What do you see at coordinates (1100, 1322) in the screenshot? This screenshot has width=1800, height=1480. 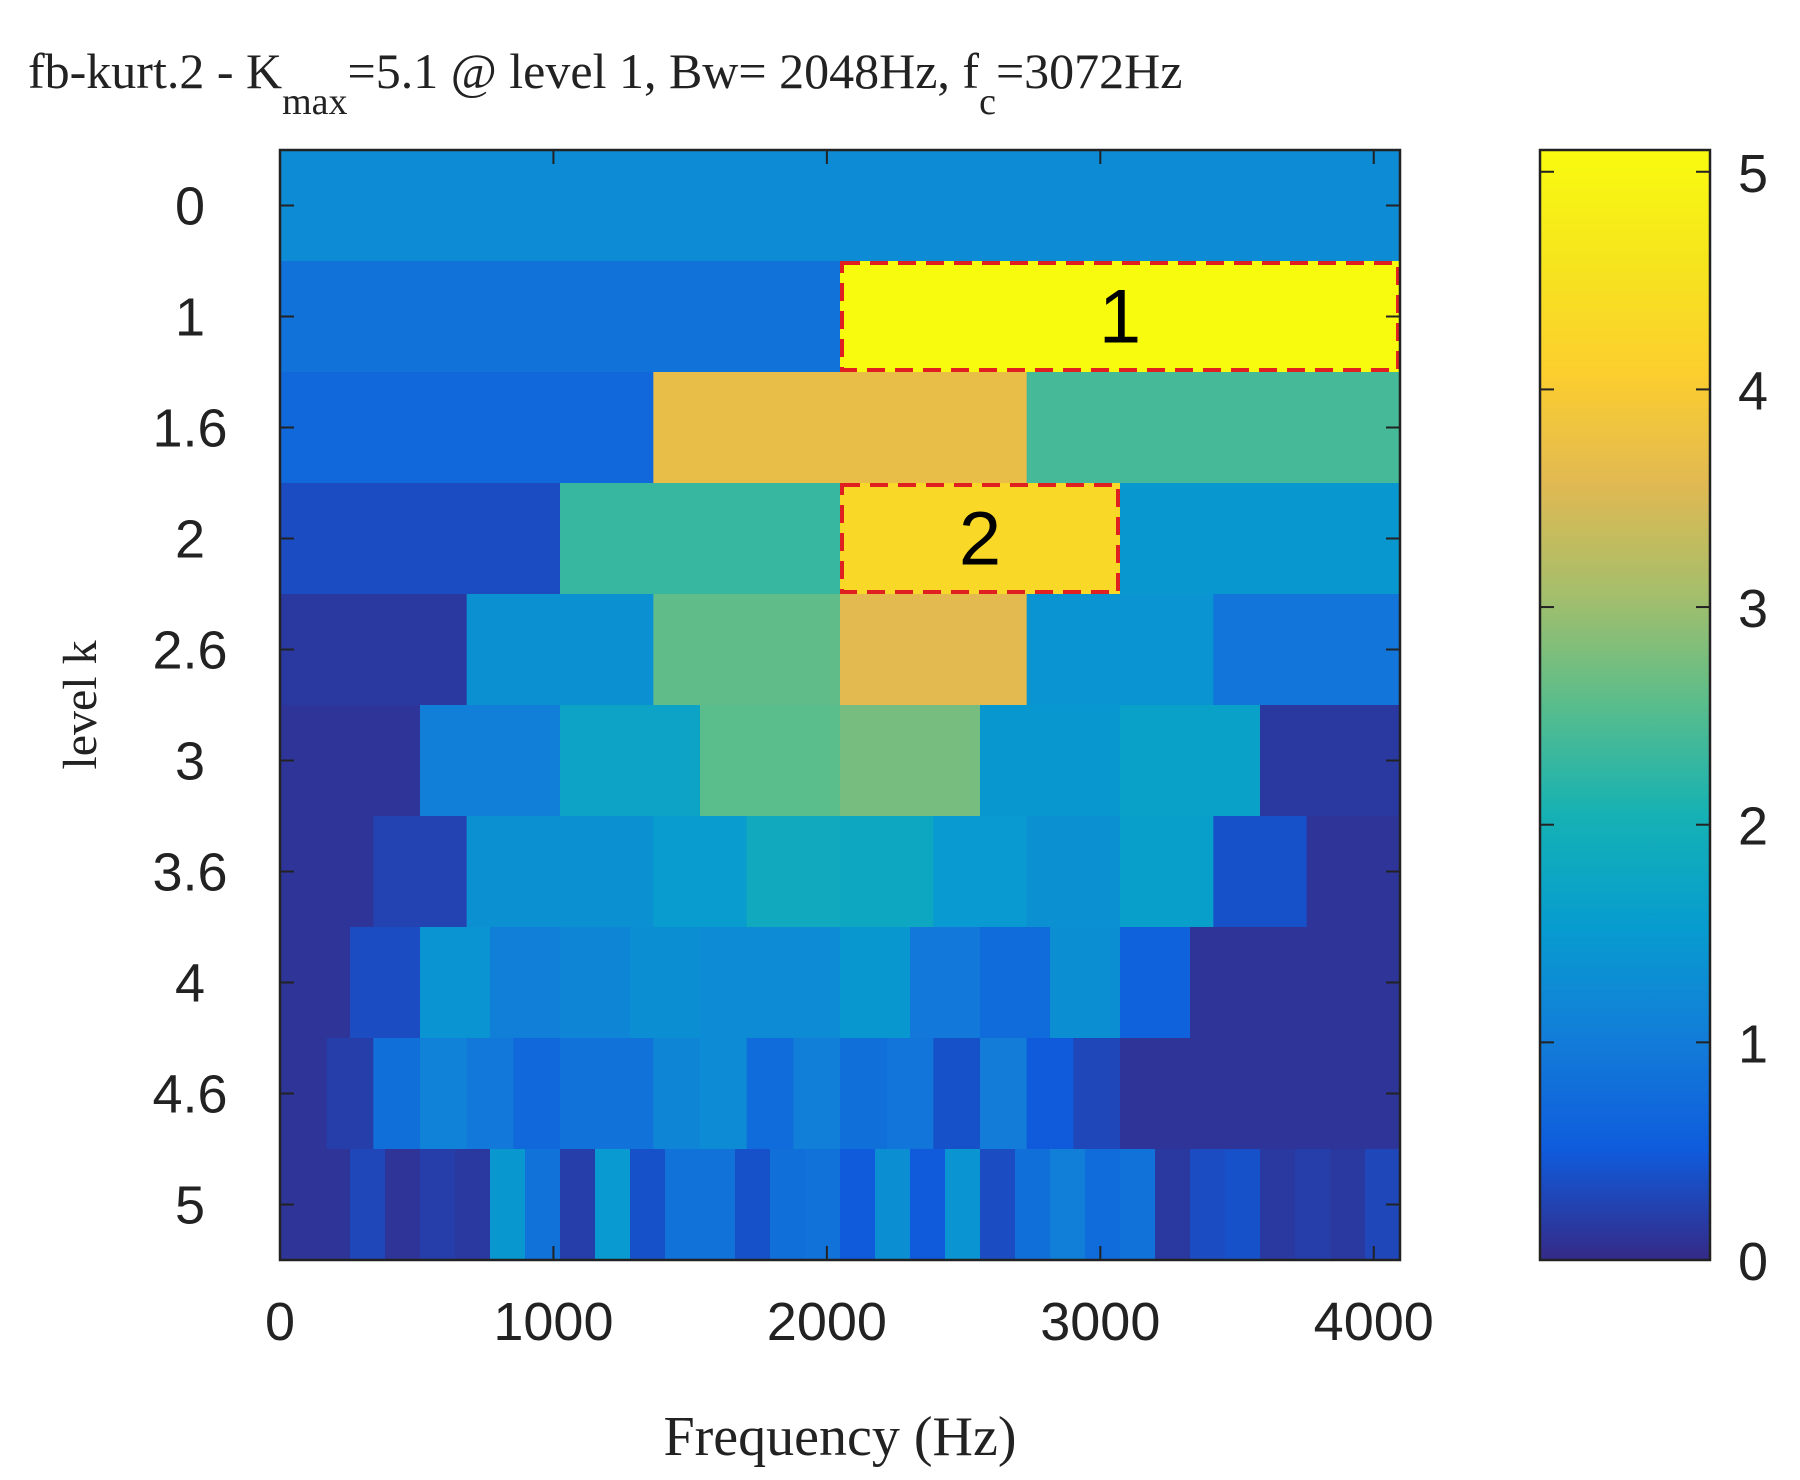 I see `x-tick-label: 3000` at bounding box center [1100, 1322].